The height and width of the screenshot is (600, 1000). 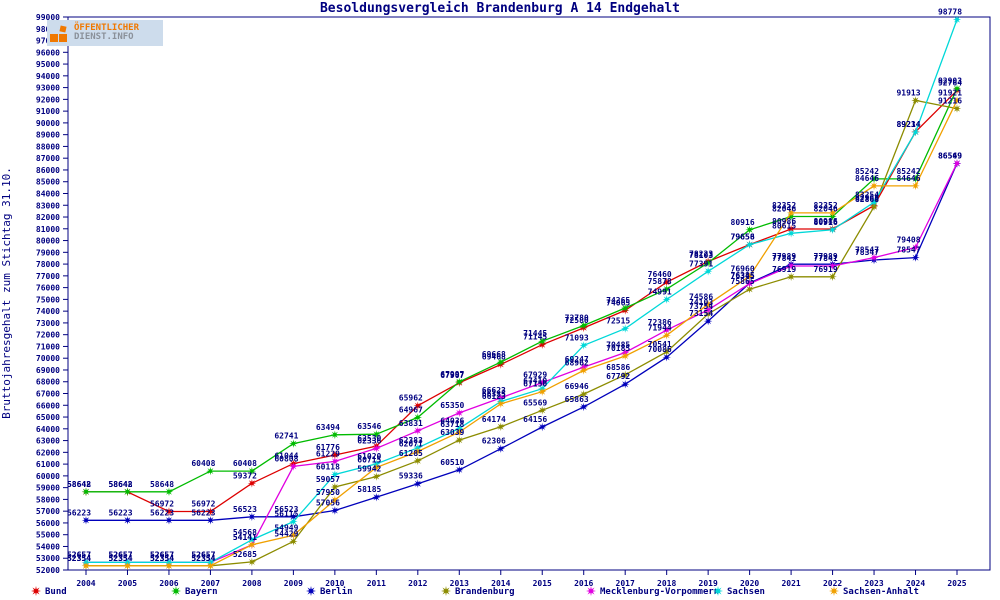 I want to click on data-point-berlin-2007, so click(x=210, y=520).